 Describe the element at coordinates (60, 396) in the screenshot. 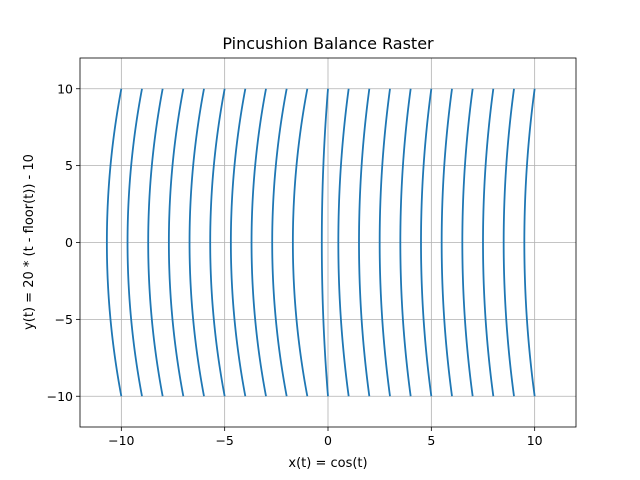

I see `y-tick-label: −10` at that location.